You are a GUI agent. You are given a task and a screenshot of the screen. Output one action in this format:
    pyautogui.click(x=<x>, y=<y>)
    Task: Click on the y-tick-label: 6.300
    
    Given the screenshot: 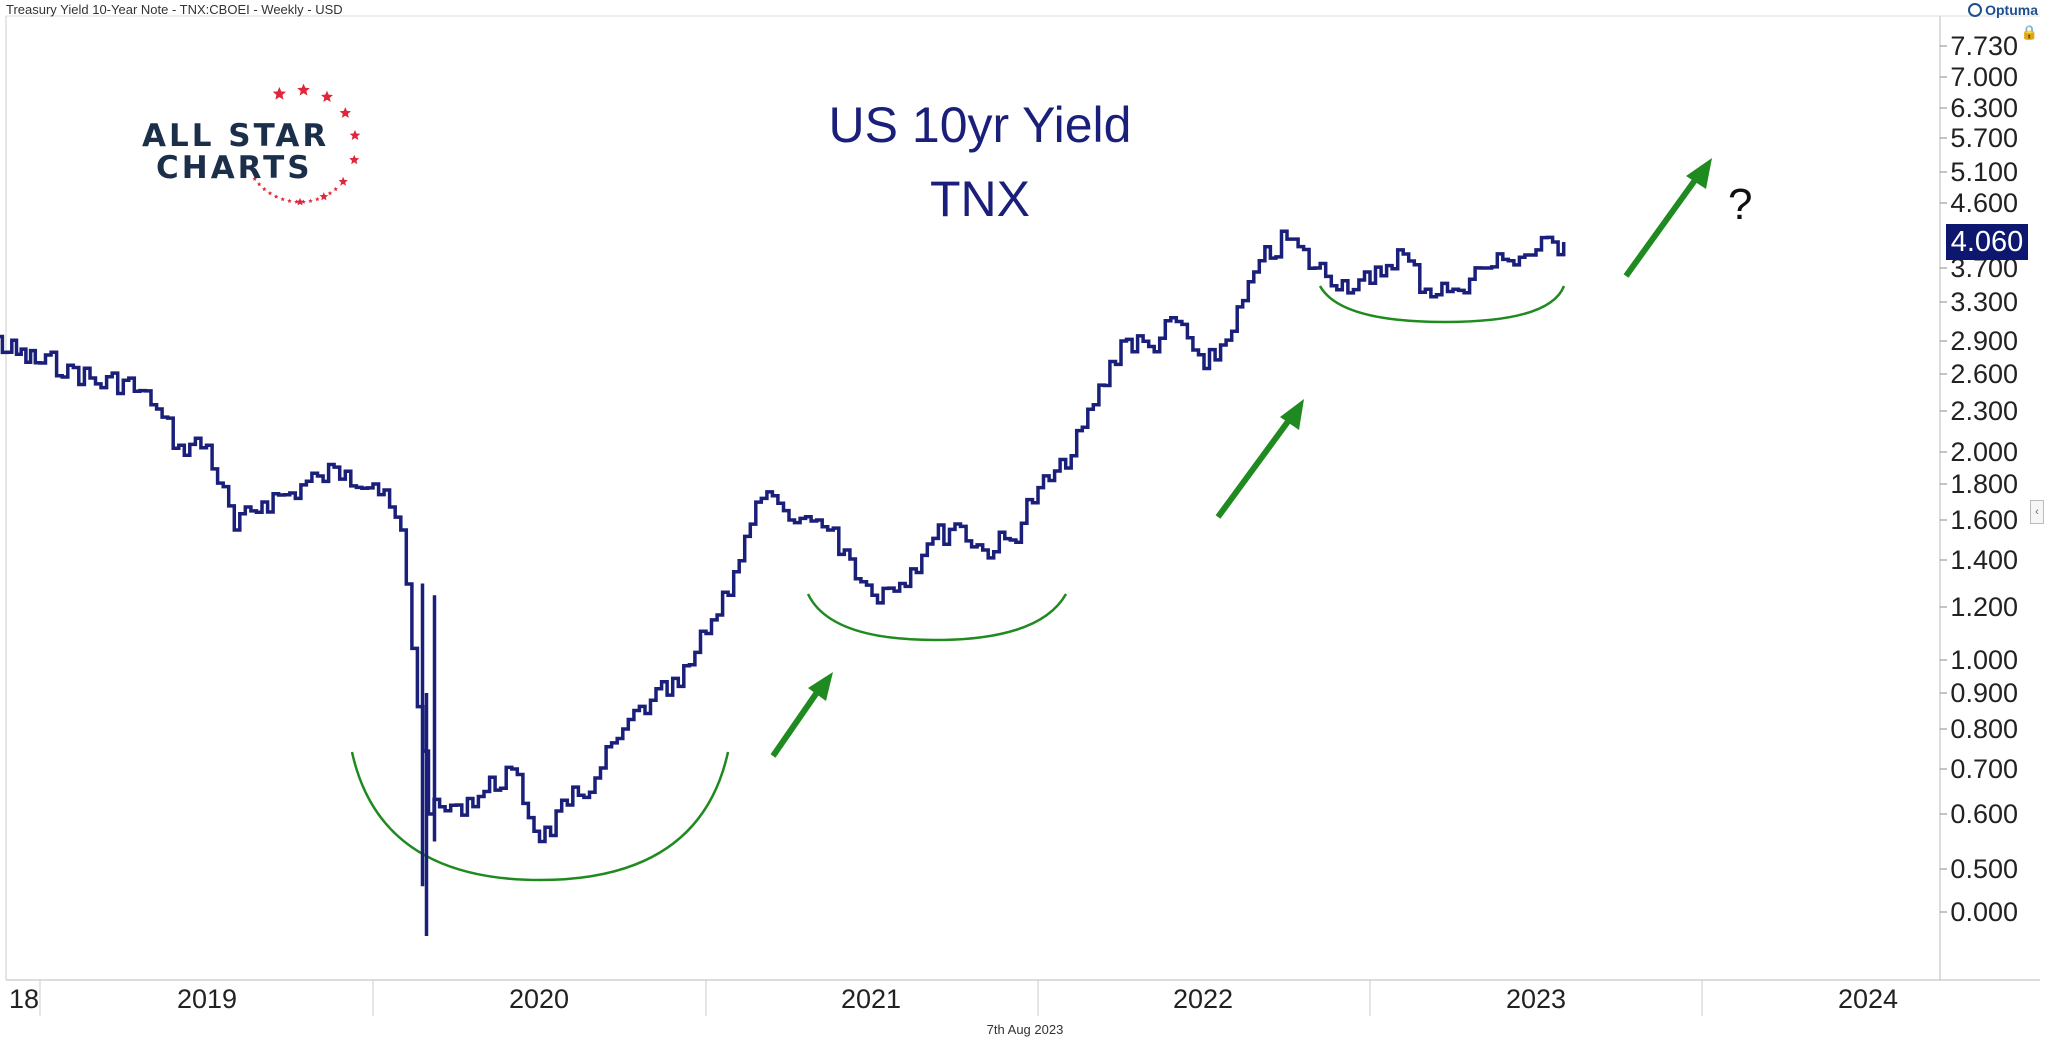 What is the action you would take?
    pyautogui.click(x=1984, y=108)
    